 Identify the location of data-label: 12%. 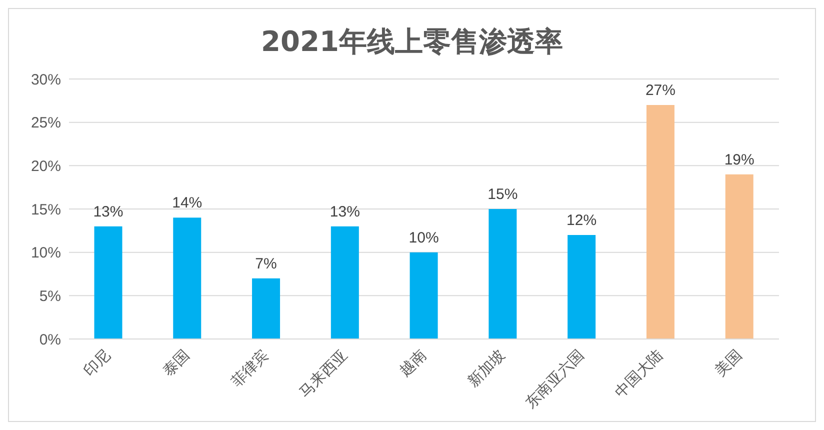
(581, 220).